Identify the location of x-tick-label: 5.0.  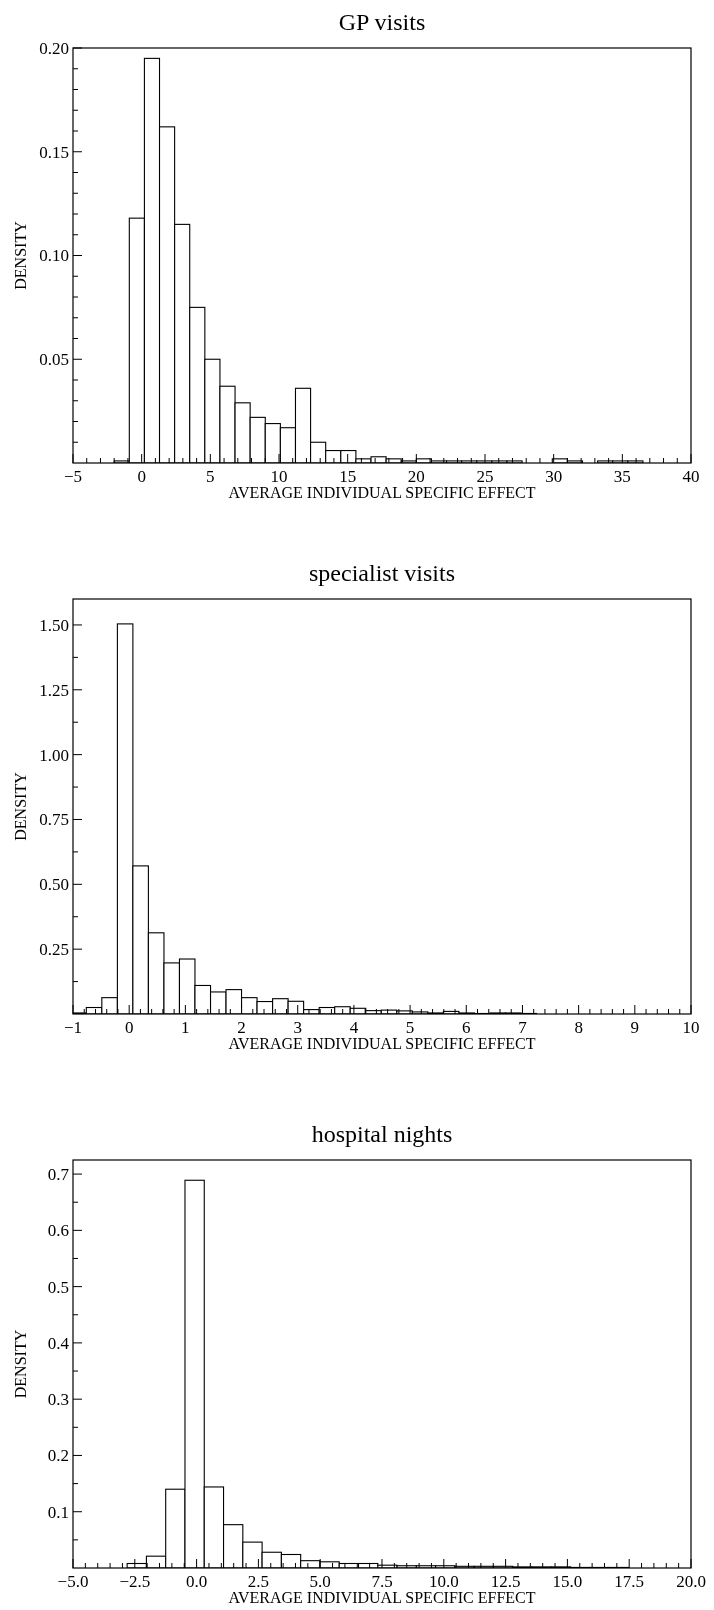
(320, 1581).